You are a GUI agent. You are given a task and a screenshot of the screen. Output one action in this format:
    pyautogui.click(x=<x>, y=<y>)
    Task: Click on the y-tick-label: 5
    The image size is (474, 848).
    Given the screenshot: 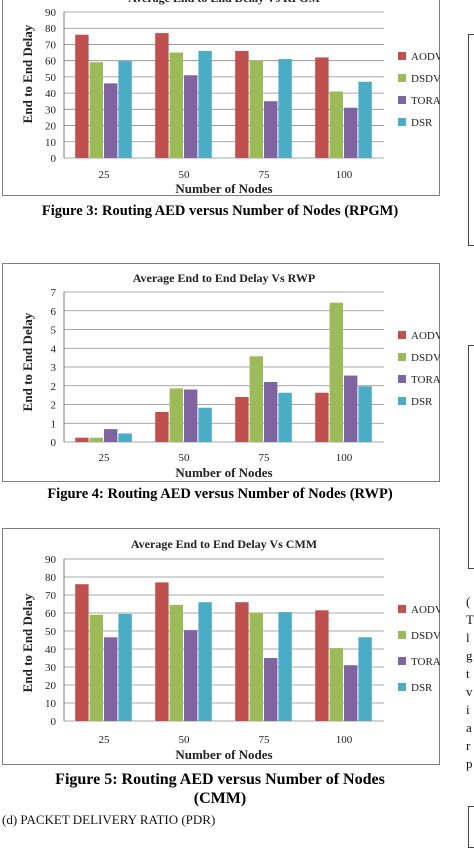 What is the action you would take?
    pyautogui.click(x=54, y=331)
    